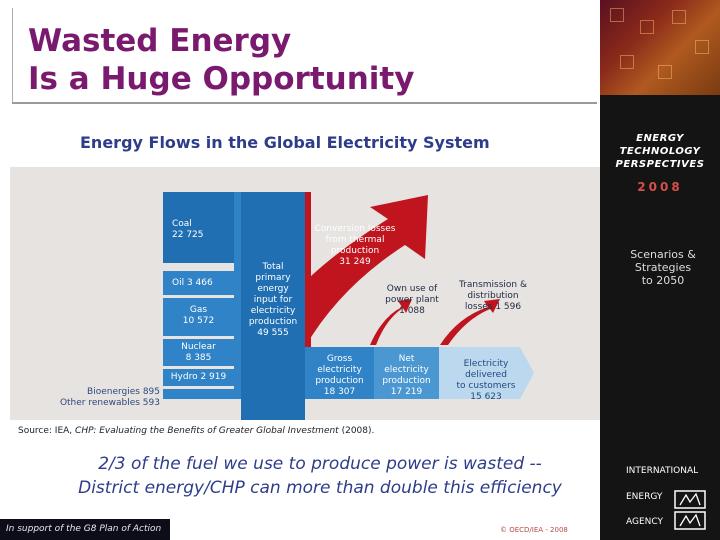 The height and width of the screenshot is (540, 720). What do you see at coordinates (304, 103) in the screenshot?
I see `title-rule` at bounding box center [304, 103].